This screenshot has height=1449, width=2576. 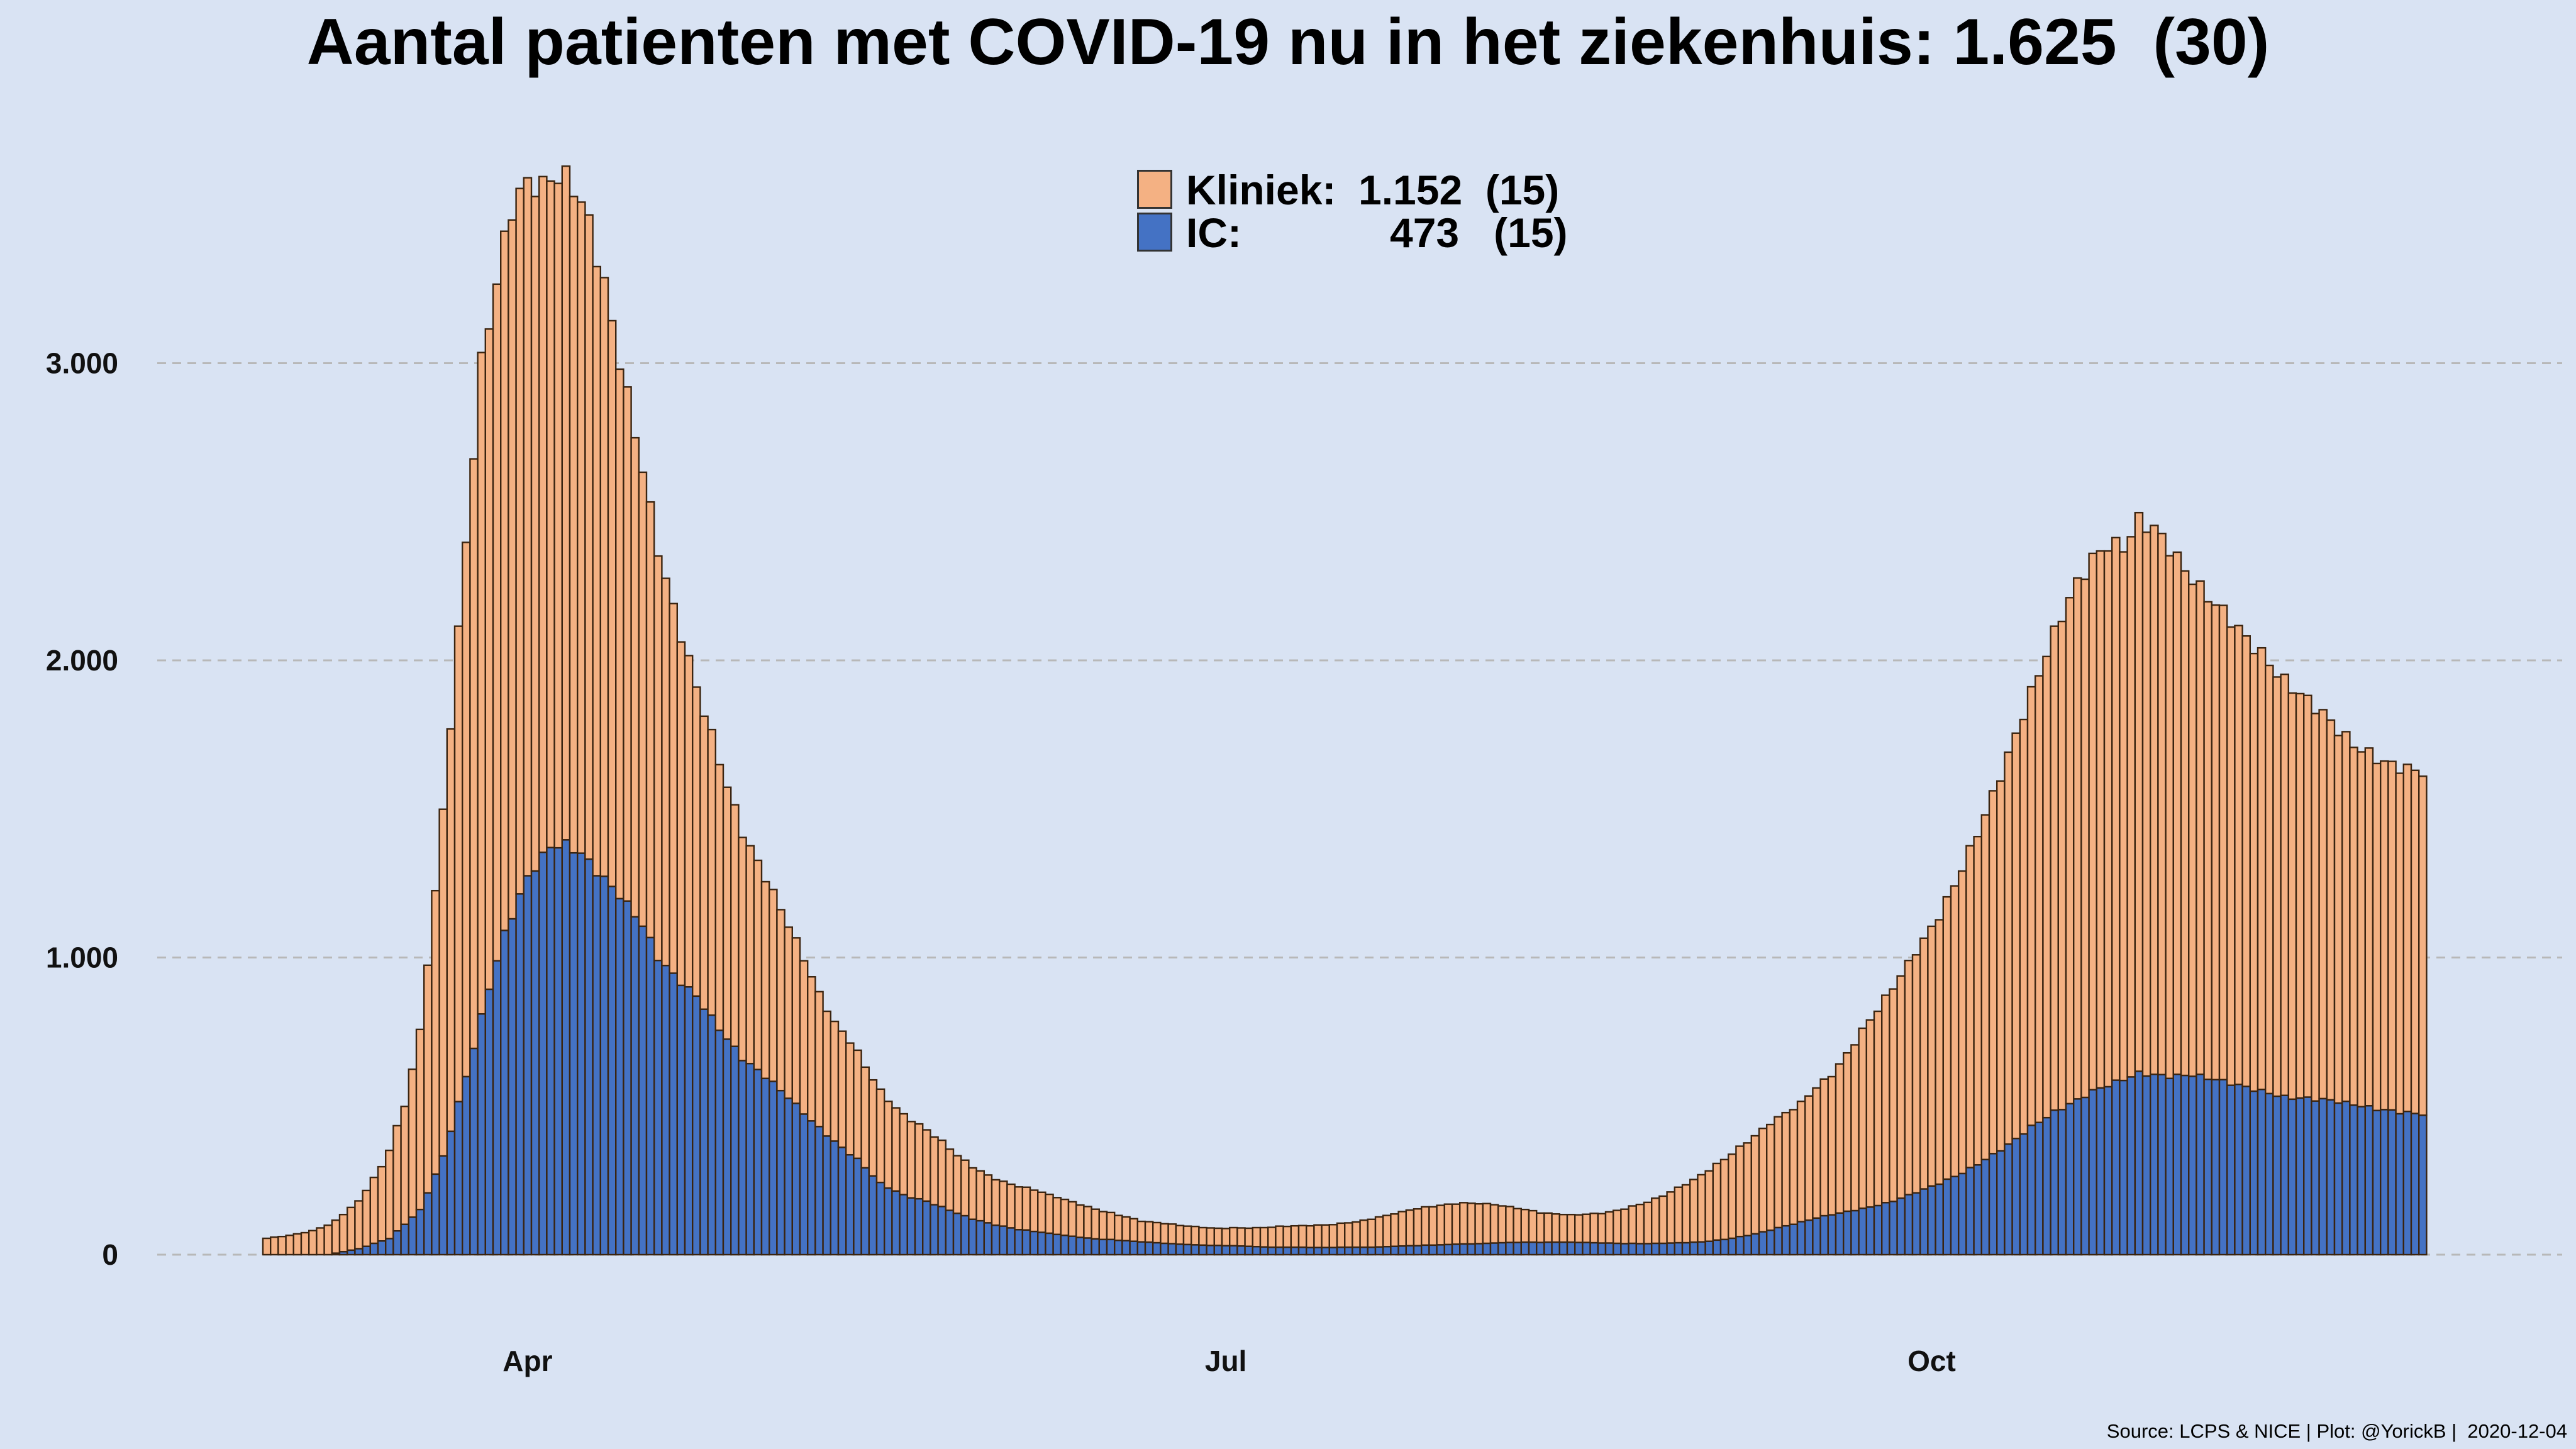 I want to click on y-tick-label: 0, so click(x=110, y=1254).